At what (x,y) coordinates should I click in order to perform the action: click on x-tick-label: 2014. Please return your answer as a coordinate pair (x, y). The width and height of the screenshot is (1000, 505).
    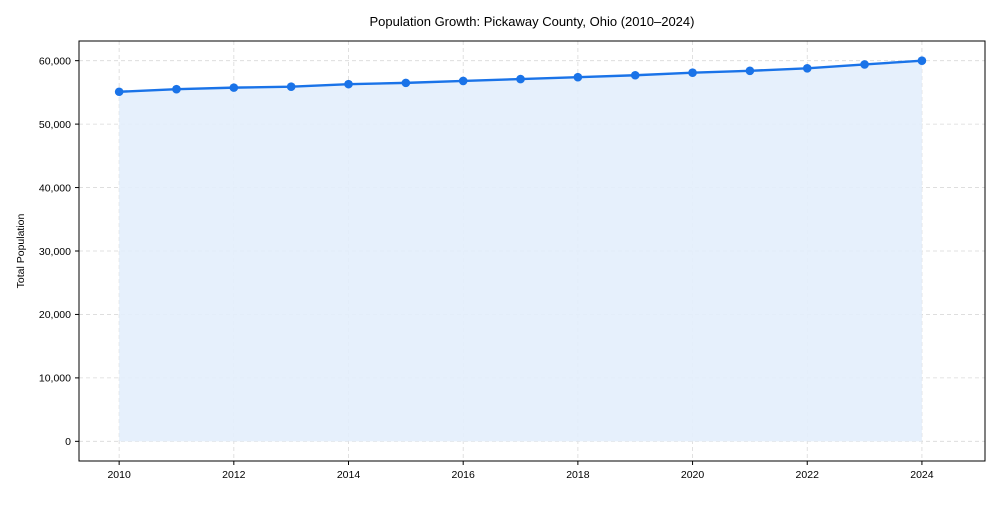
    Looking at the image, I should click on (349, 475).